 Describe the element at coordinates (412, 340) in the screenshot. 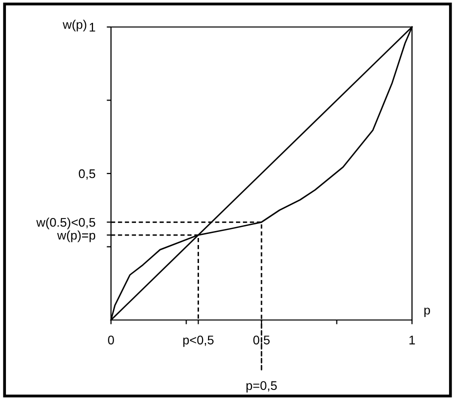

I see `x-tick-label: 1` at that location.